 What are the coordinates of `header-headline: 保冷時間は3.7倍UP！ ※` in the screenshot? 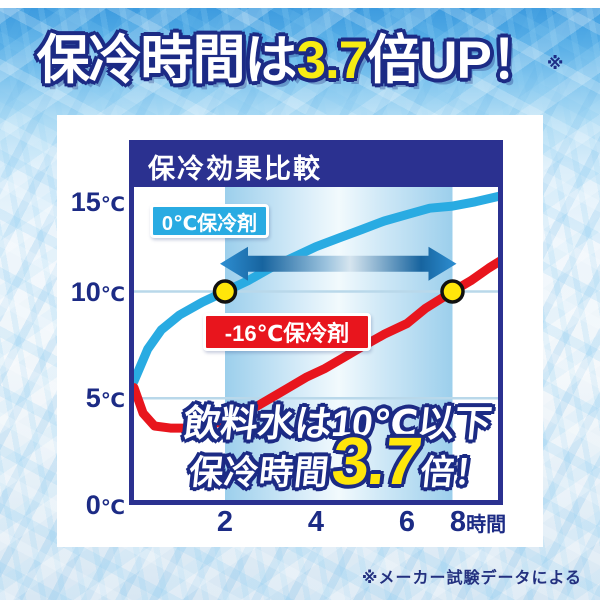 It's located at (300, 61).